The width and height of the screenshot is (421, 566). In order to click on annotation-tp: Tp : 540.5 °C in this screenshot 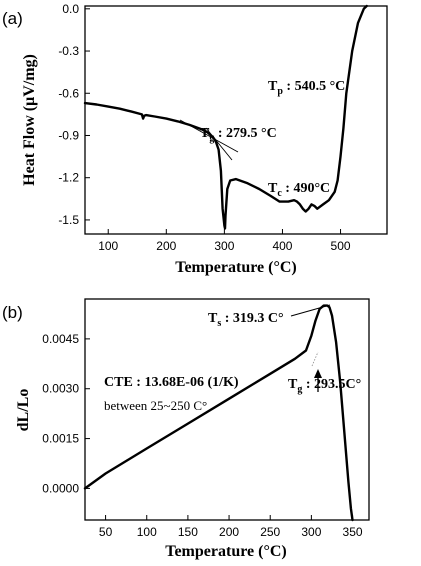, I will do `click(306, 88)`.